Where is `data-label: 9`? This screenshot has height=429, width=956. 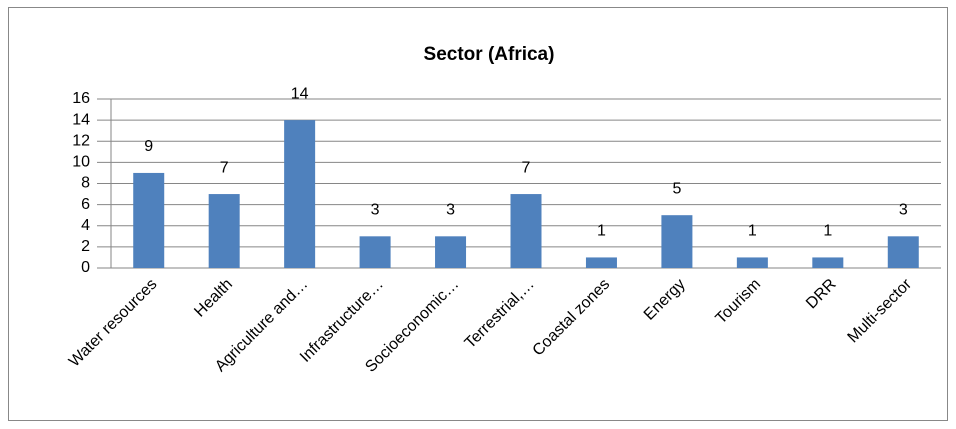 data-label: 9 is located at coordinates (148, 146).